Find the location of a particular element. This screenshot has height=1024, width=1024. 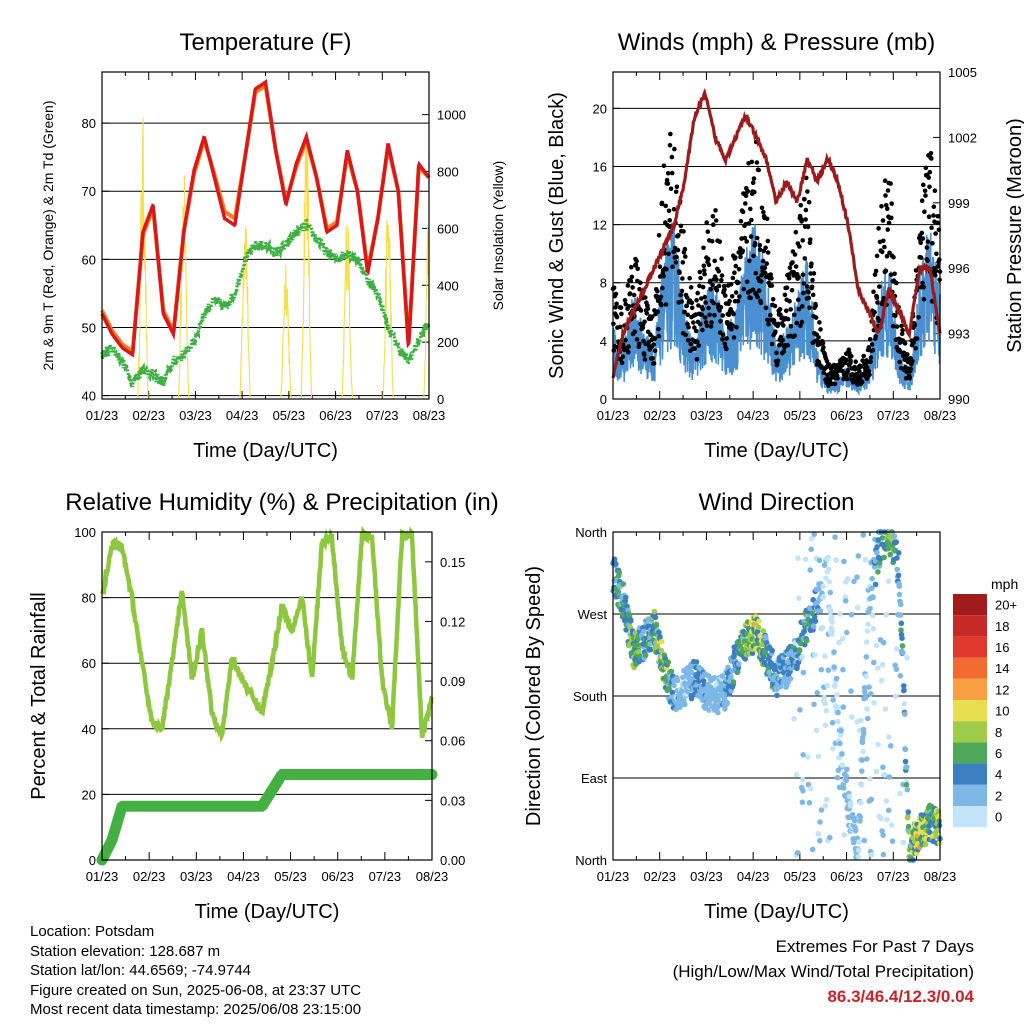

legend-label: 8 is located at coordinates (998, 732).